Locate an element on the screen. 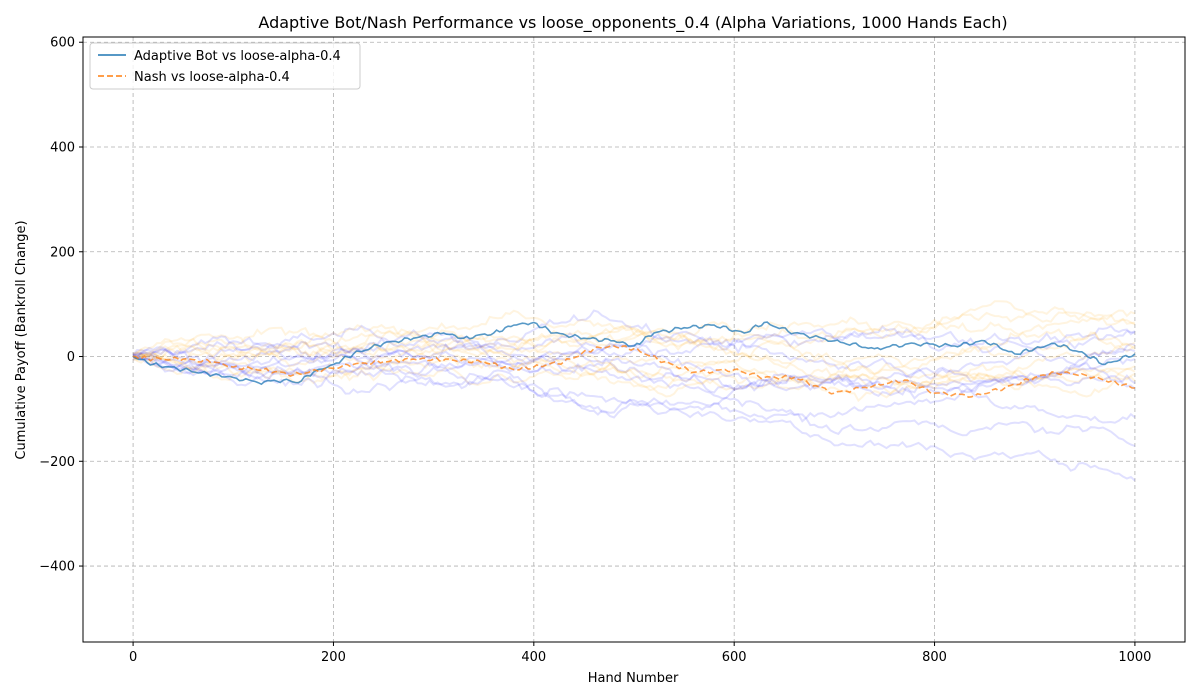 The image size is (1200, 700). x-tick-label: 200 is located at coordinates (333, 657).